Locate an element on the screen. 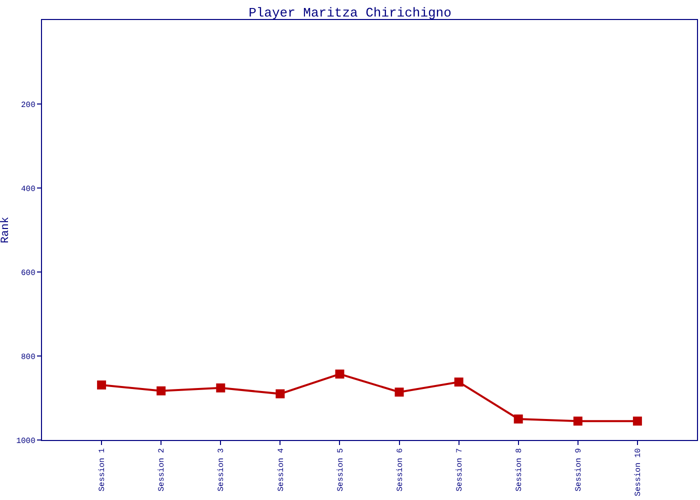 The height and width of the screenshot is (500, 700). y-tick-label: 200 is located at coordinates (28, 105).